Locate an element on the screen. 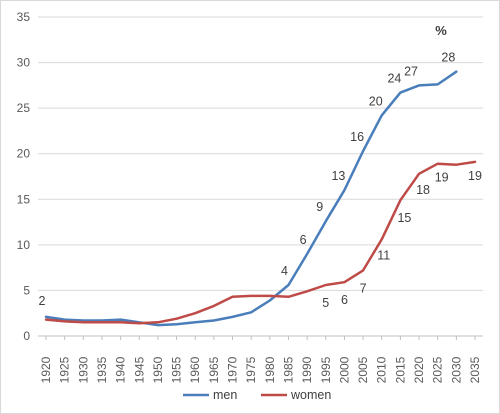 This screenshot has height=414, width=500. x-tick-label: 2030 is located at coordinates (456, 369).